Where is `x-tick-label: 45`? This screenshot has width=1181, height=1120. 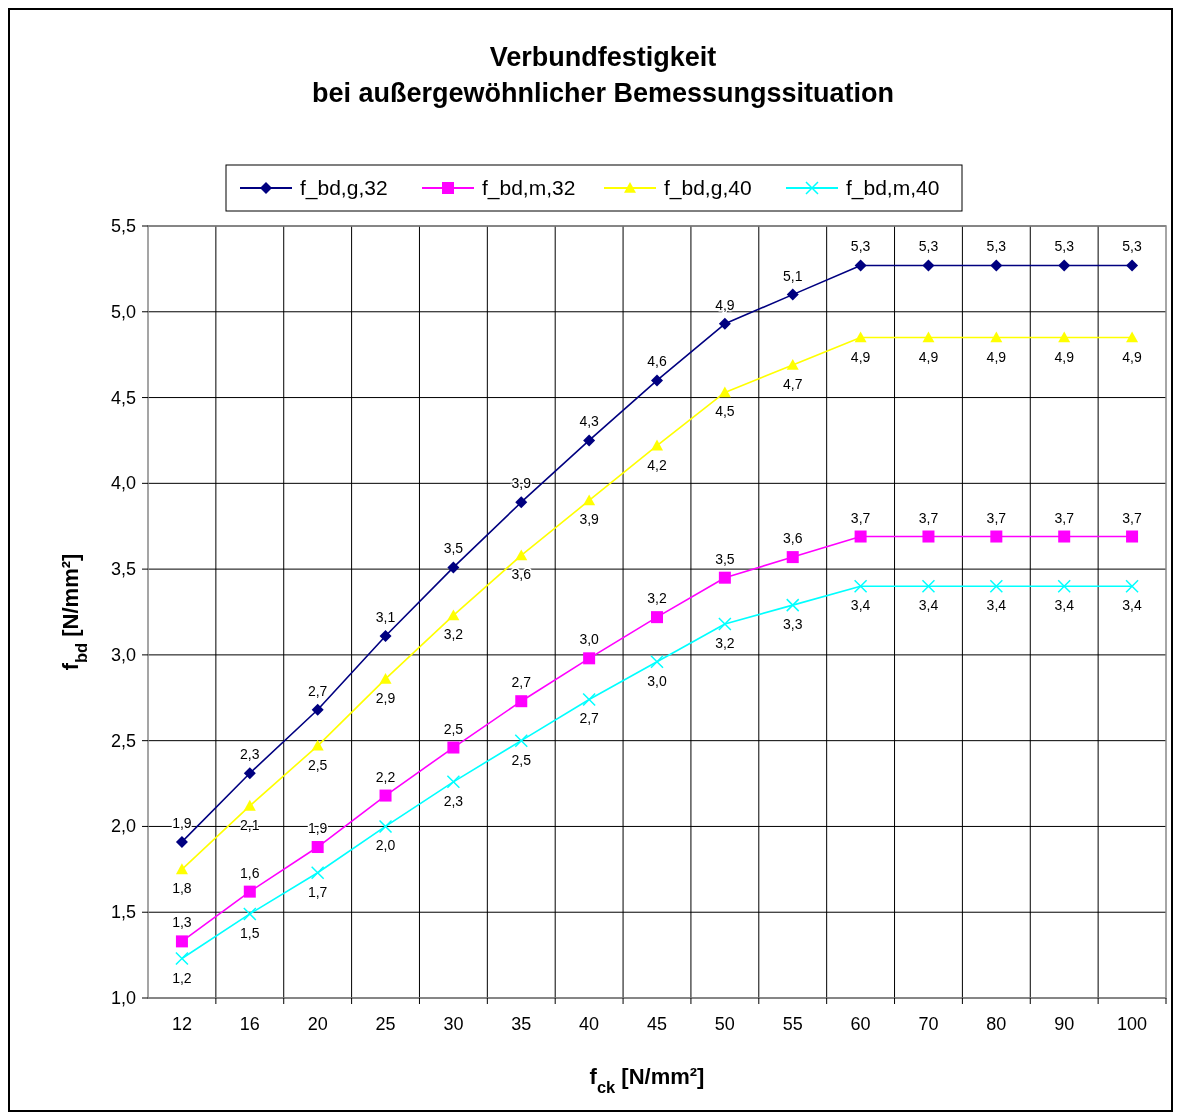 x-tick-label: 45 is located at coordinates (657, 1024).